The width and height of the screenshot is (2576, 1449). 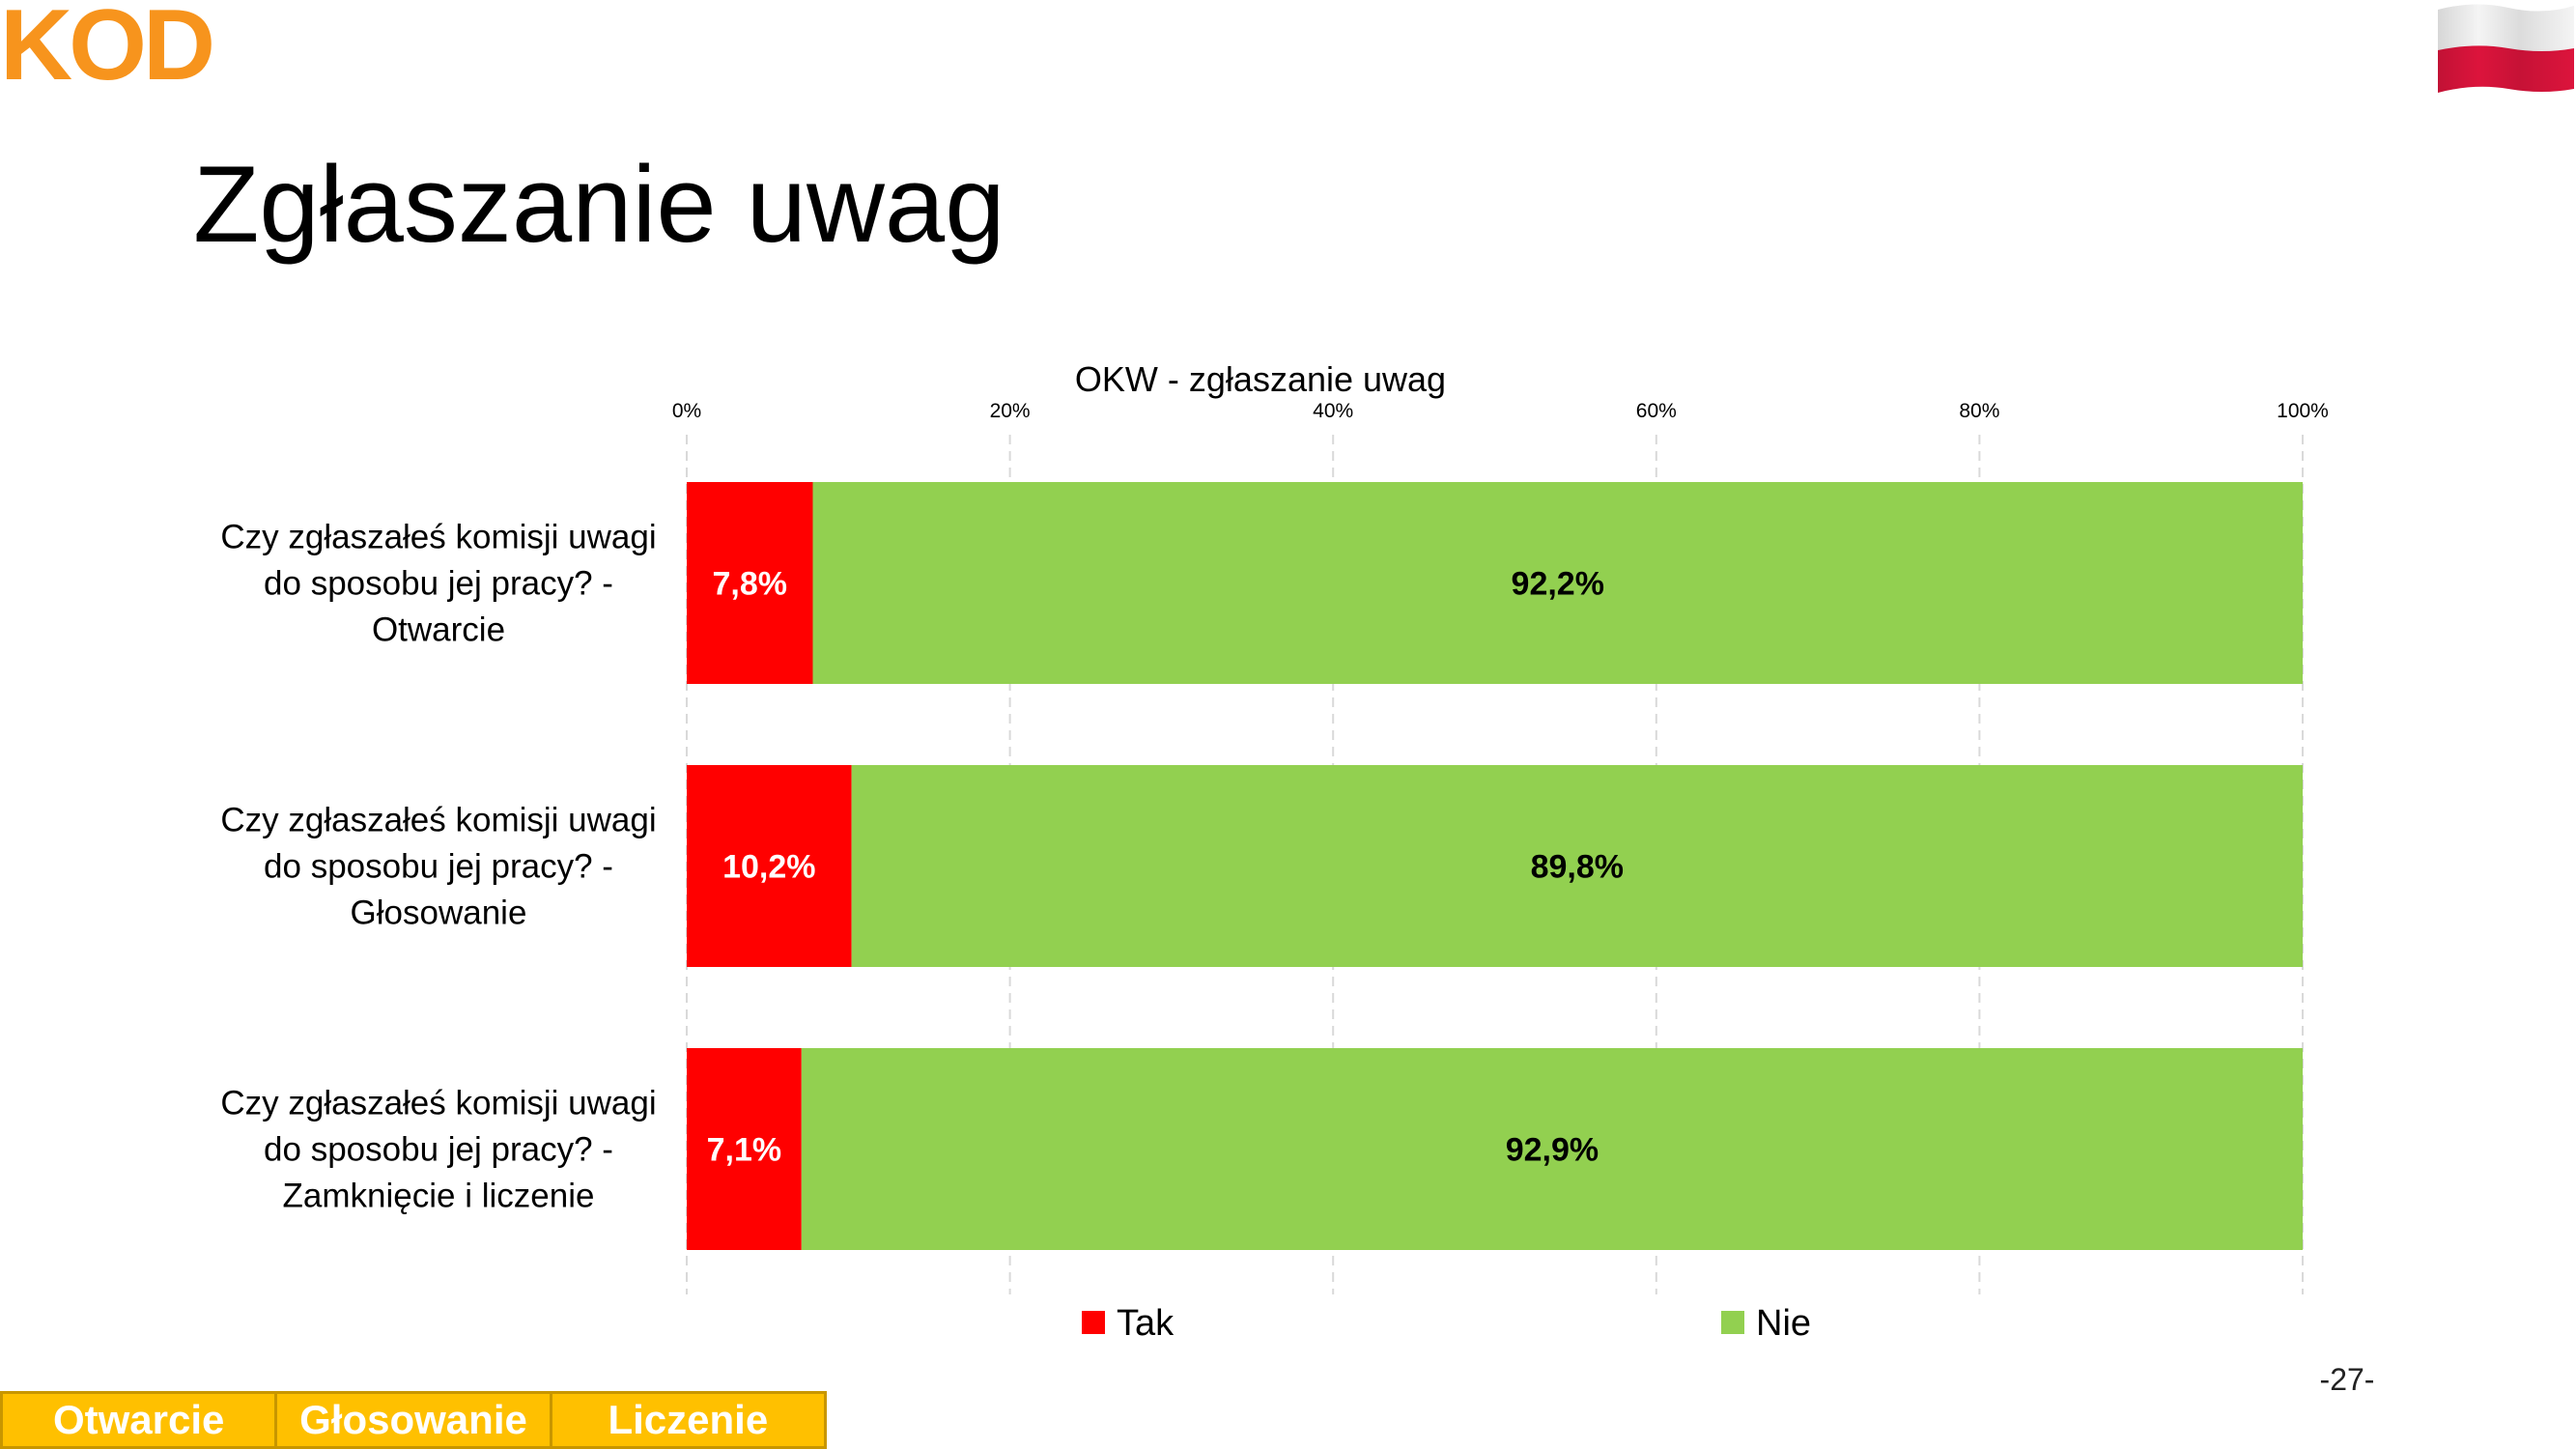 I want to click on tab-otwarcie: Otwarcie, so click(x=139, y=1420).